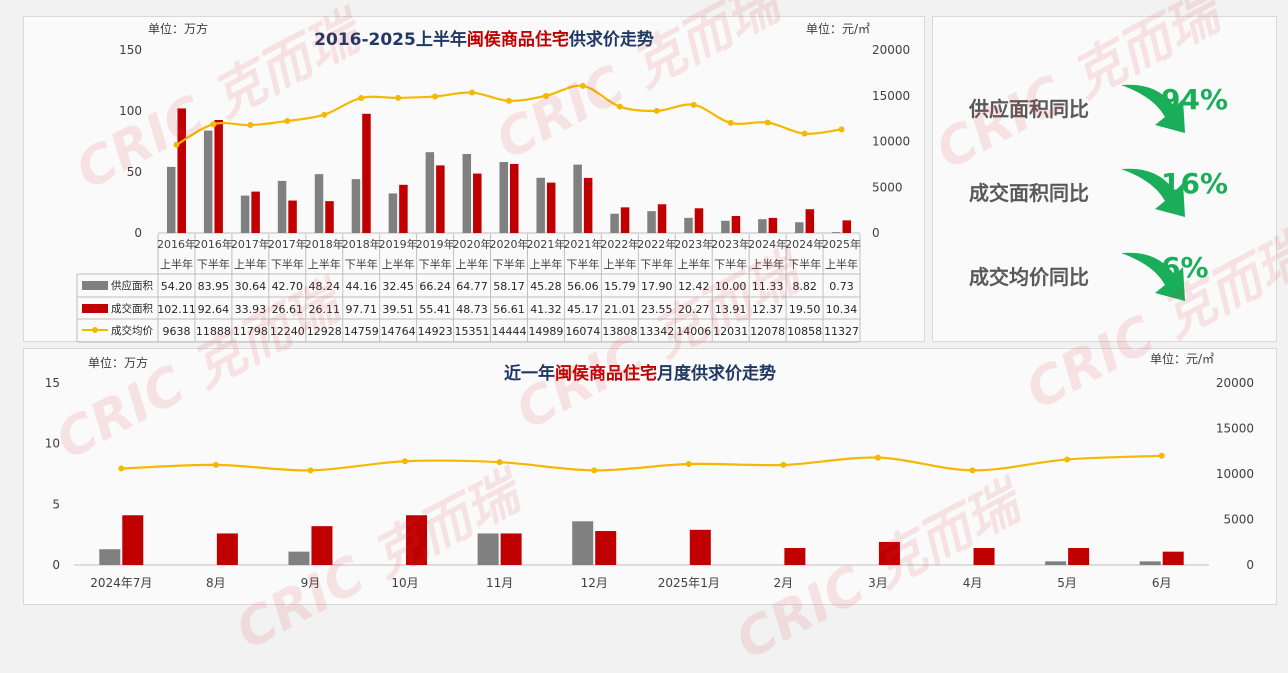 This screenshot has height=673, width=1288. I want to click on price-data-label: 11888, so click(213, 331).